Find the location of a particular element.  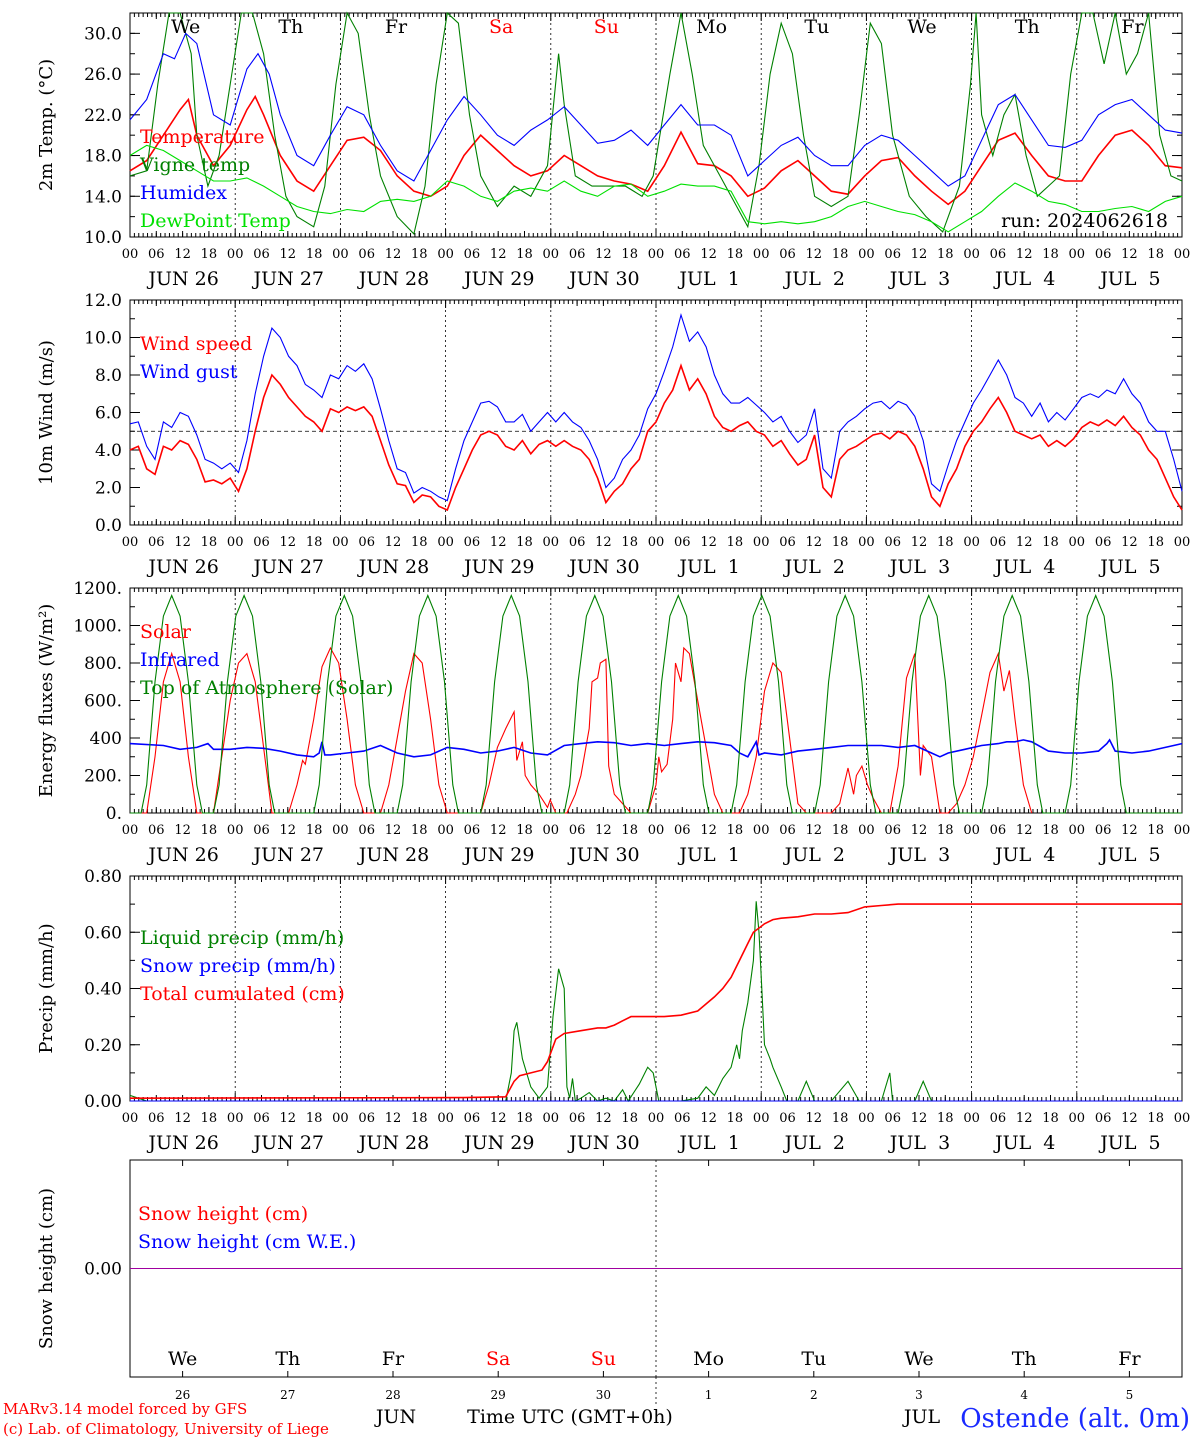

y-tick-label: 26.0 is located at coordinates (103, 75).